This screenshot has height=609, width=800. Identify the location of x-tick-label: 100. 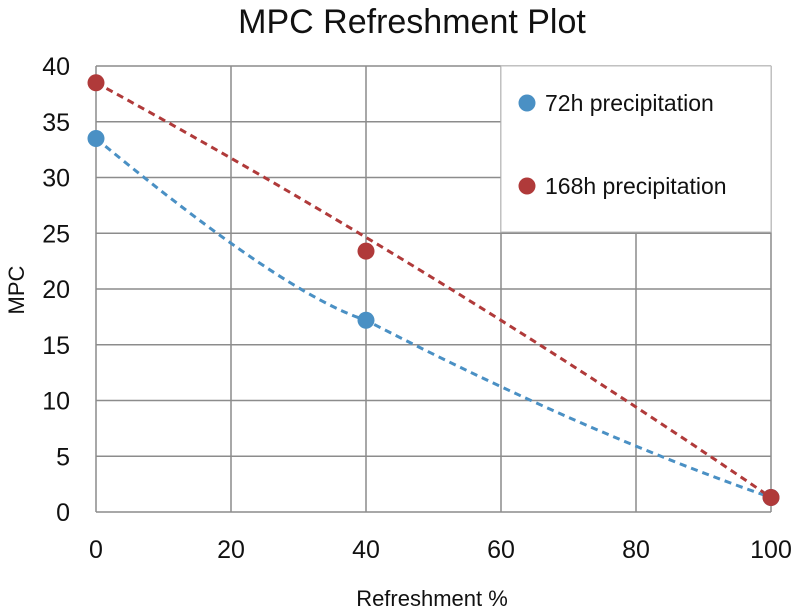
(771, 550).